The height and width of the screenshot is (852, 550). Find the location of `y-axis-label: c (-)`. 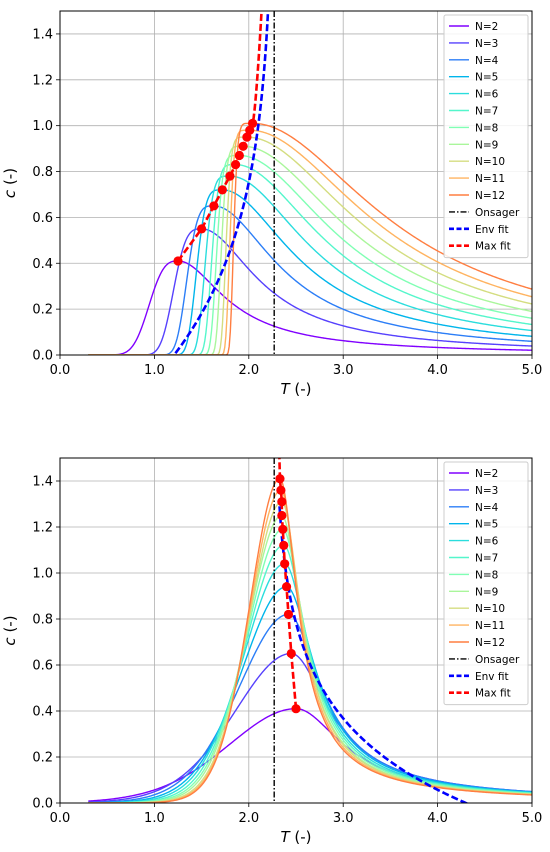

y-axis-label: c (-) is located at coordinates (10, 630).